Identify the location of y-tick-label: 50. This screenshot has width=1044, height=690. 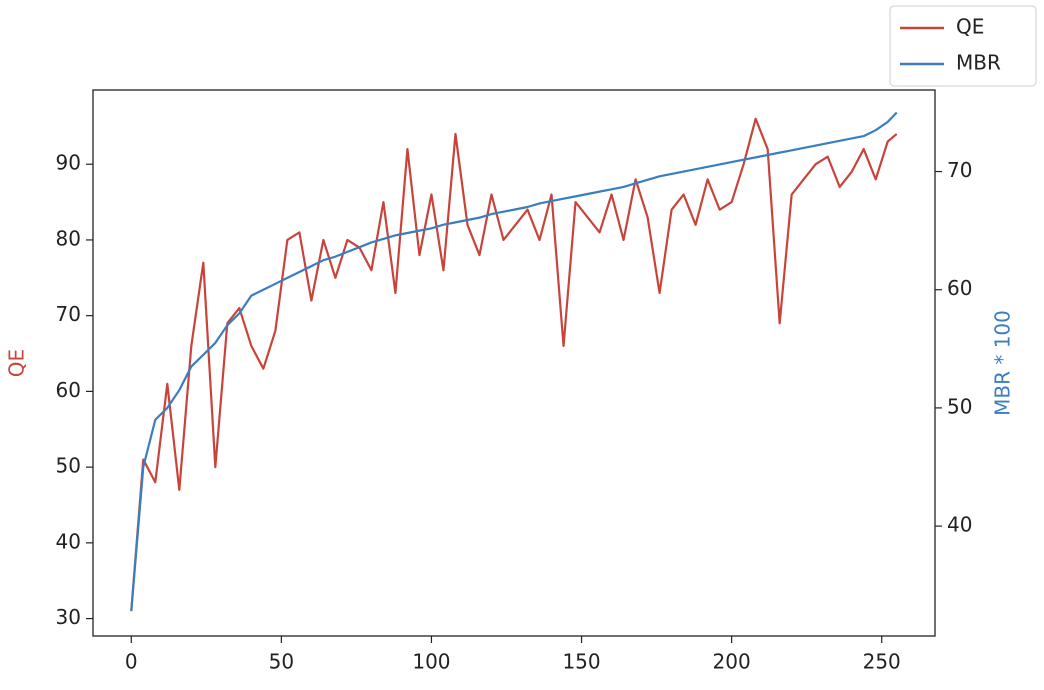
(68, 466).